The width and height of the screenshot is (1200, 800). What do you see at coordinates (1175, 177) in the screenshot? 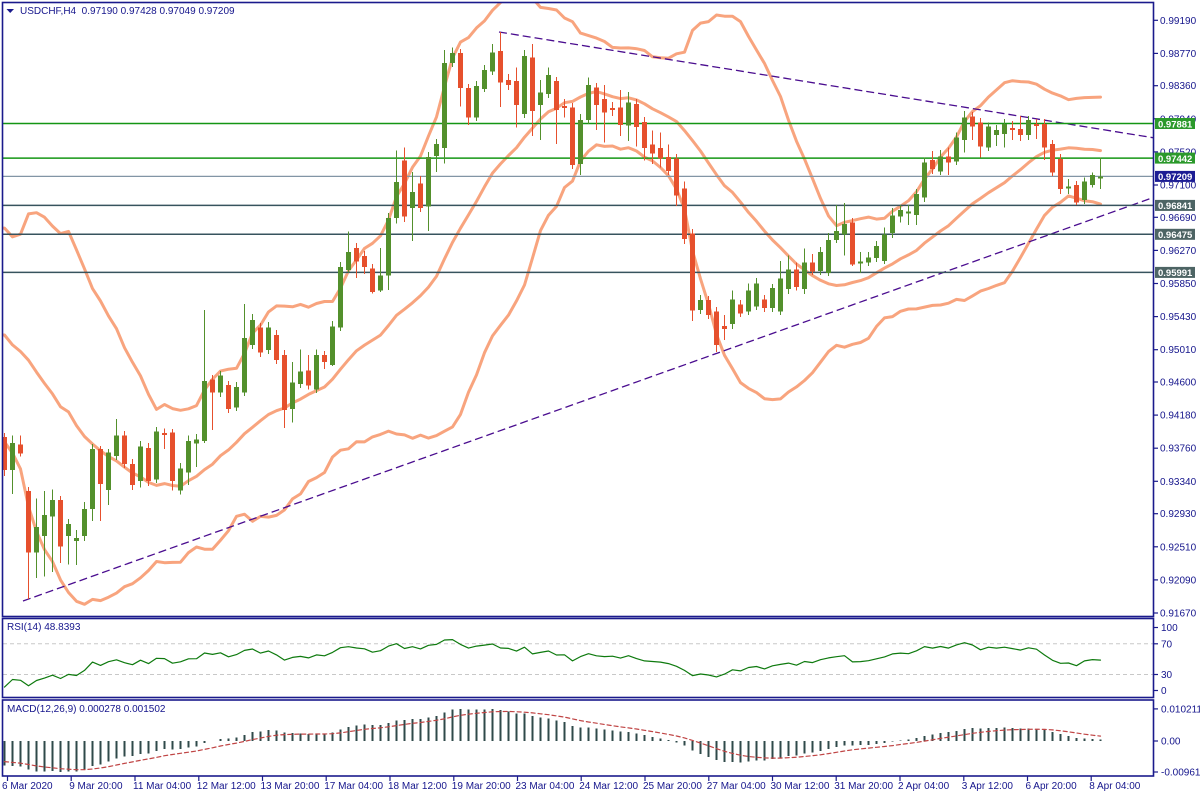
I see `svg-text: 0.97209` at bounding box center [1175, 177].